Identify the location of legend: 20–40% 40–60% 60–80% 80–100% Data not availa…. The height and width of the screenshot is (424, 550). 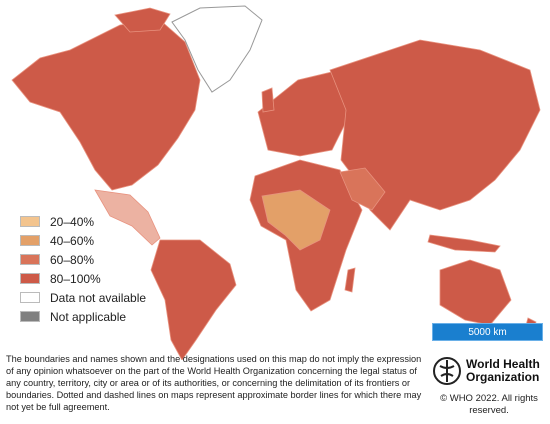
(83, 269).